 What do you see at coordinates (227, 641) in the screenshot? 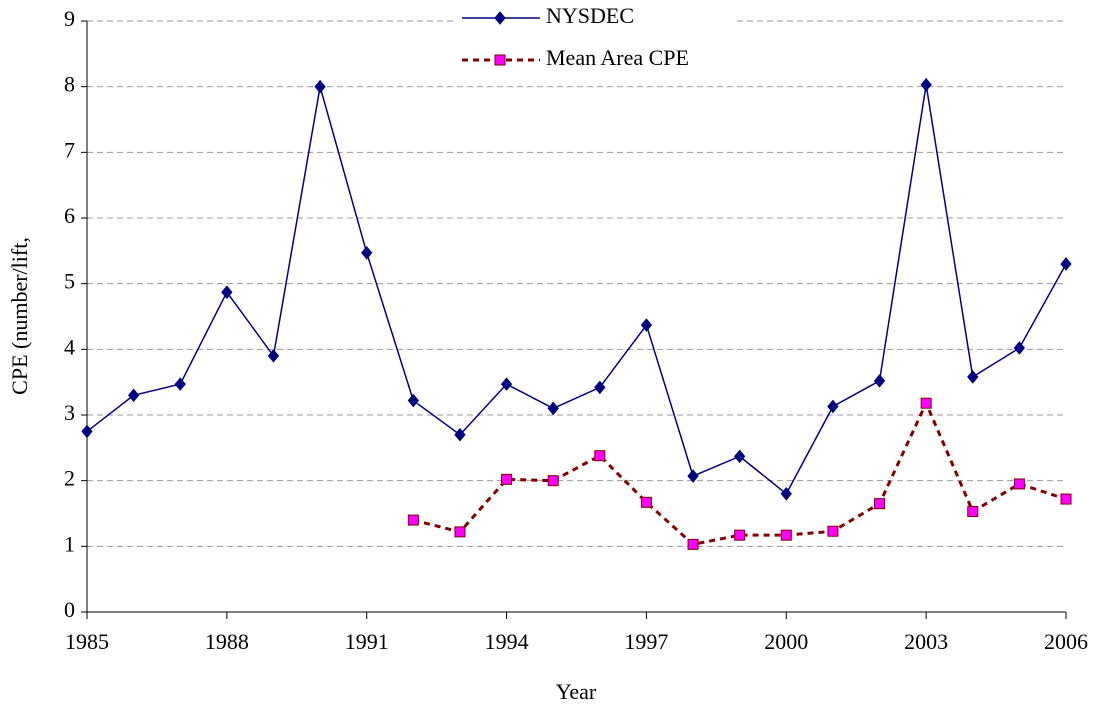
I see `x-tick-label: 1988` at bounding box center [227, 641].